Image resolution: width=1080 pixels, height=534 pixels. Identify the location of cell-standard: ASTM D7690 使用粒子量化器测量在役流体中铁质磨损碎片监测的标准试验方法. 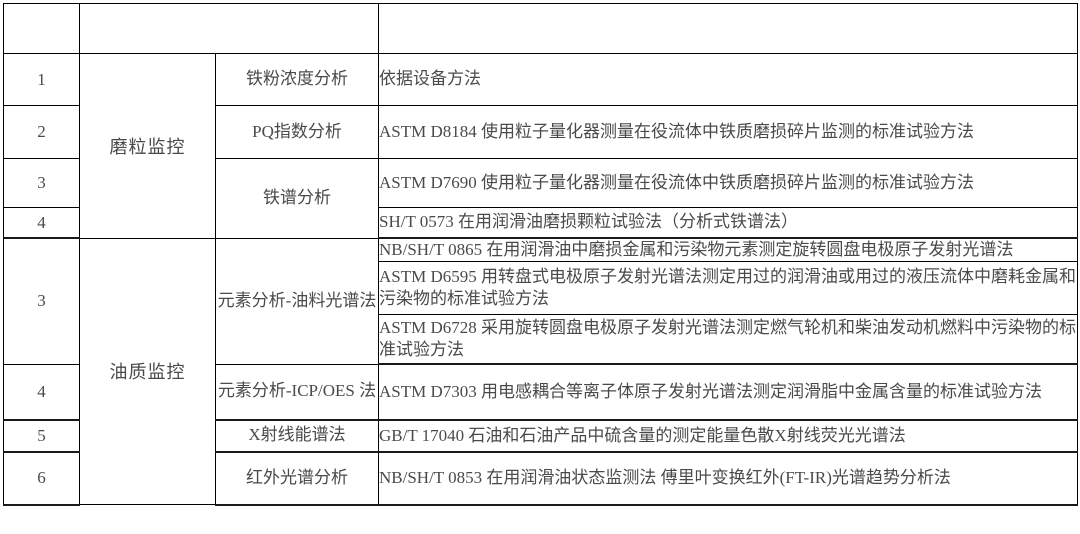
(728, 183).